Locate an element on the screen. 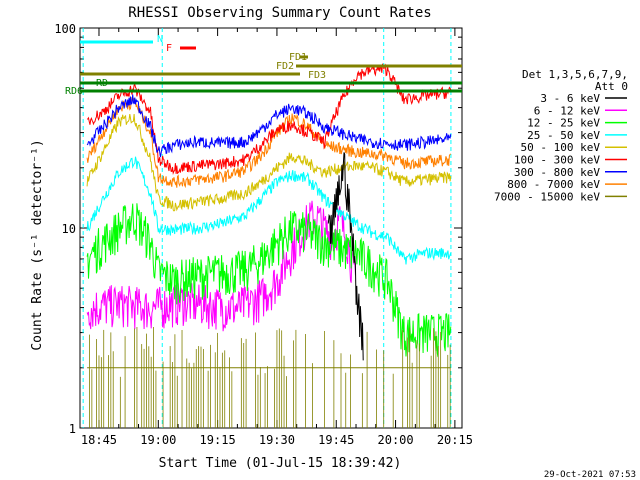 The height and width of the screenshot is (480, 640). annotation-label-rd6: RD6 is located at coordinates (74, 91).